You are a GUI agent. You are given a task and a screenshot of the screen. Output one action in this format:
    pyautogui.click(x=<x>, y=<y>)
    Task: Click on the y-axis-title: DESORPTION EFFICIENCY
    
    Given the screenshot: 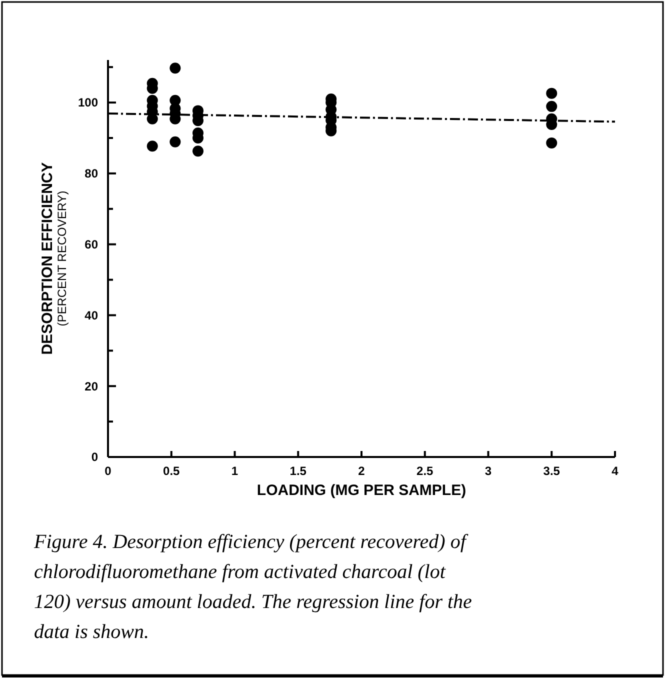 What is the action you would take?
    pyautogui.click(x=47, y=258)
    